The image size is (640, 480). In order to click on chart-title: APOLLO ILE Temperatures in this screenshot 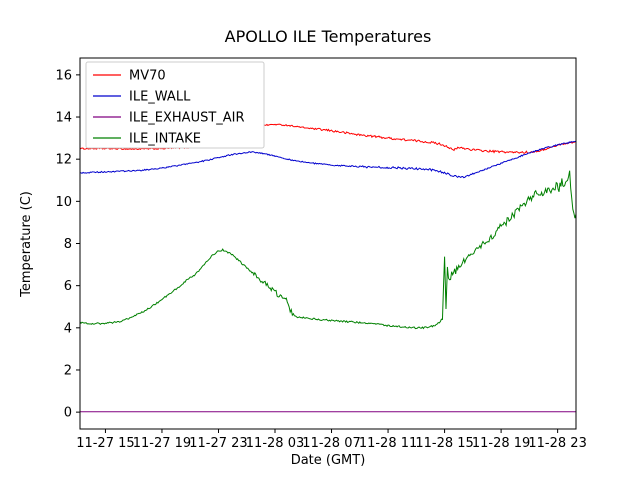, I will do `click(328, 36)`.